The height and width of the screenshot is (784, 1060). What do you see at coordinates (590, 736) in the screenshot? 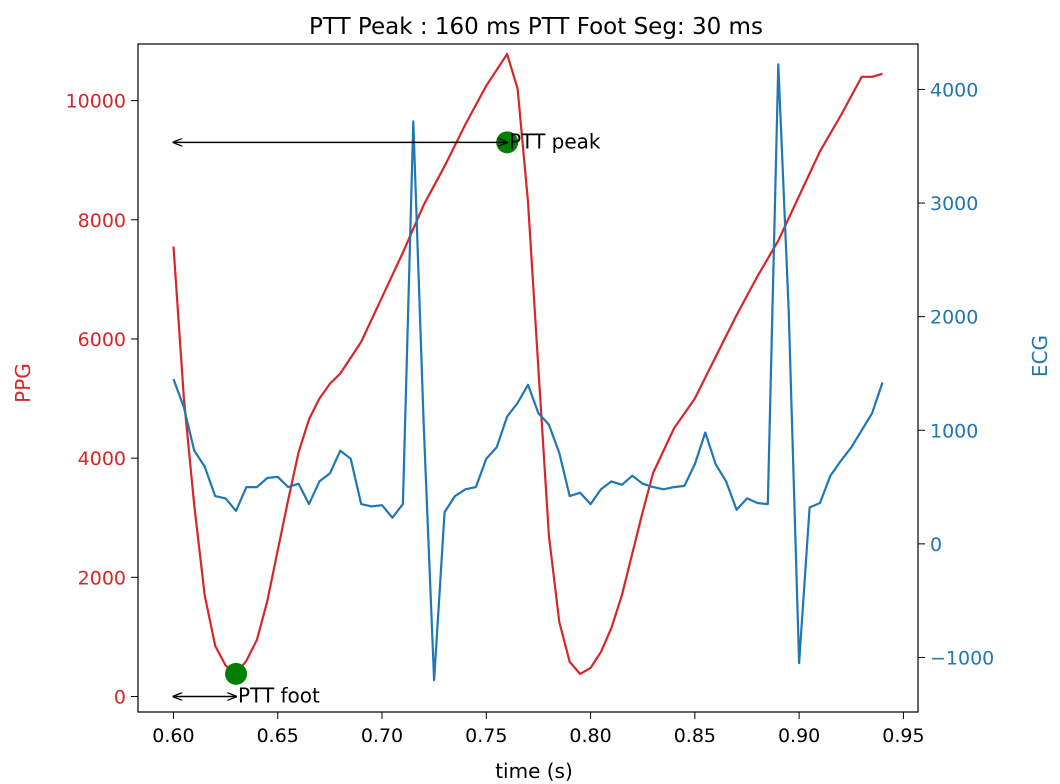
I see `x-tick-label: 0.80` at bounding box center [590, 736].